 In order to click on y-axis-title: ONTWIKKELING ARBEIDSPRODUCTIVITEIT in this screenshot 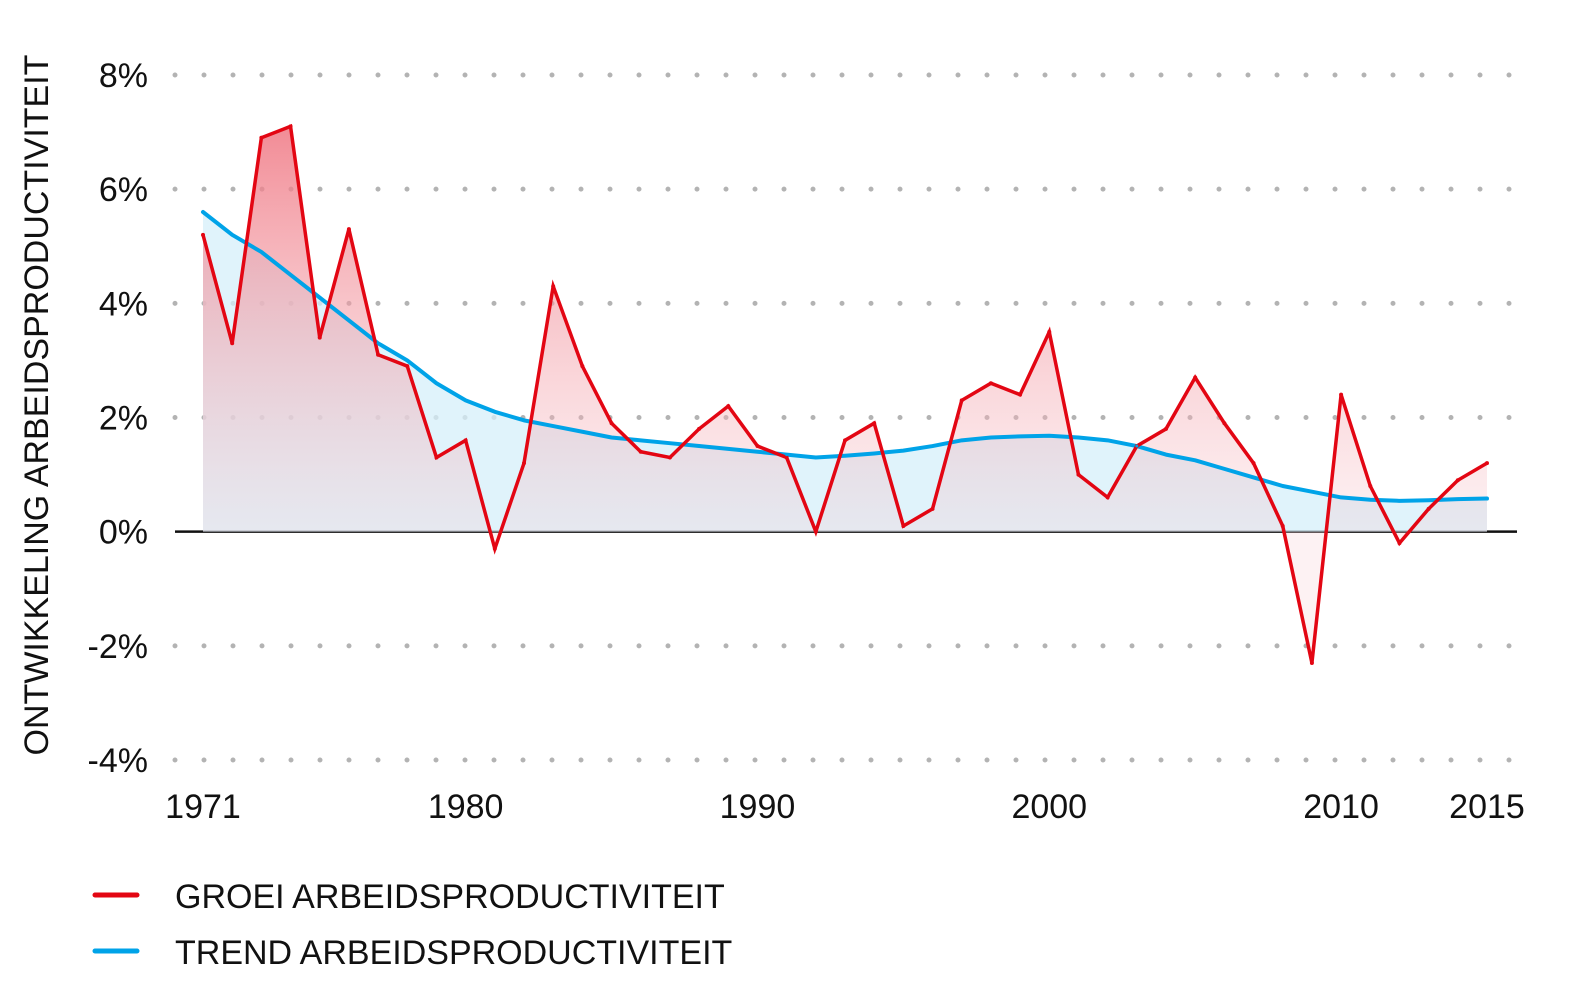, I will do `click(37, 405)`.